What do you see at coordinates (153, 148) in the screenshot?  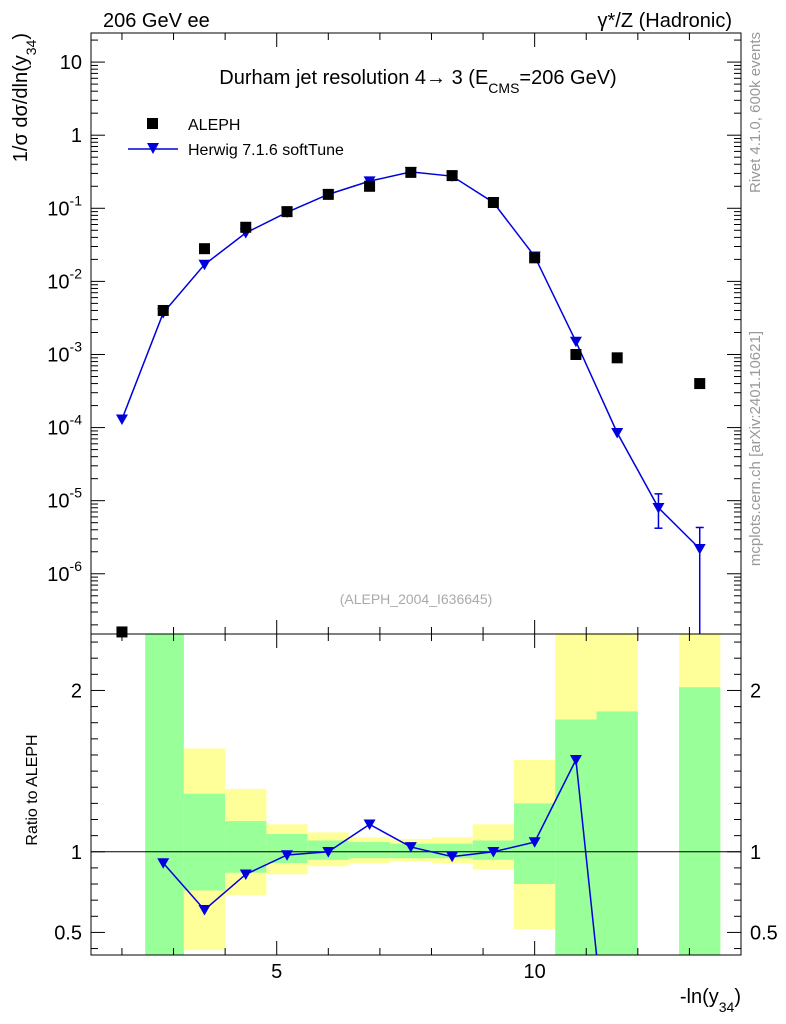 I see `legend-mc-marker` at bounding box center [153, 148].